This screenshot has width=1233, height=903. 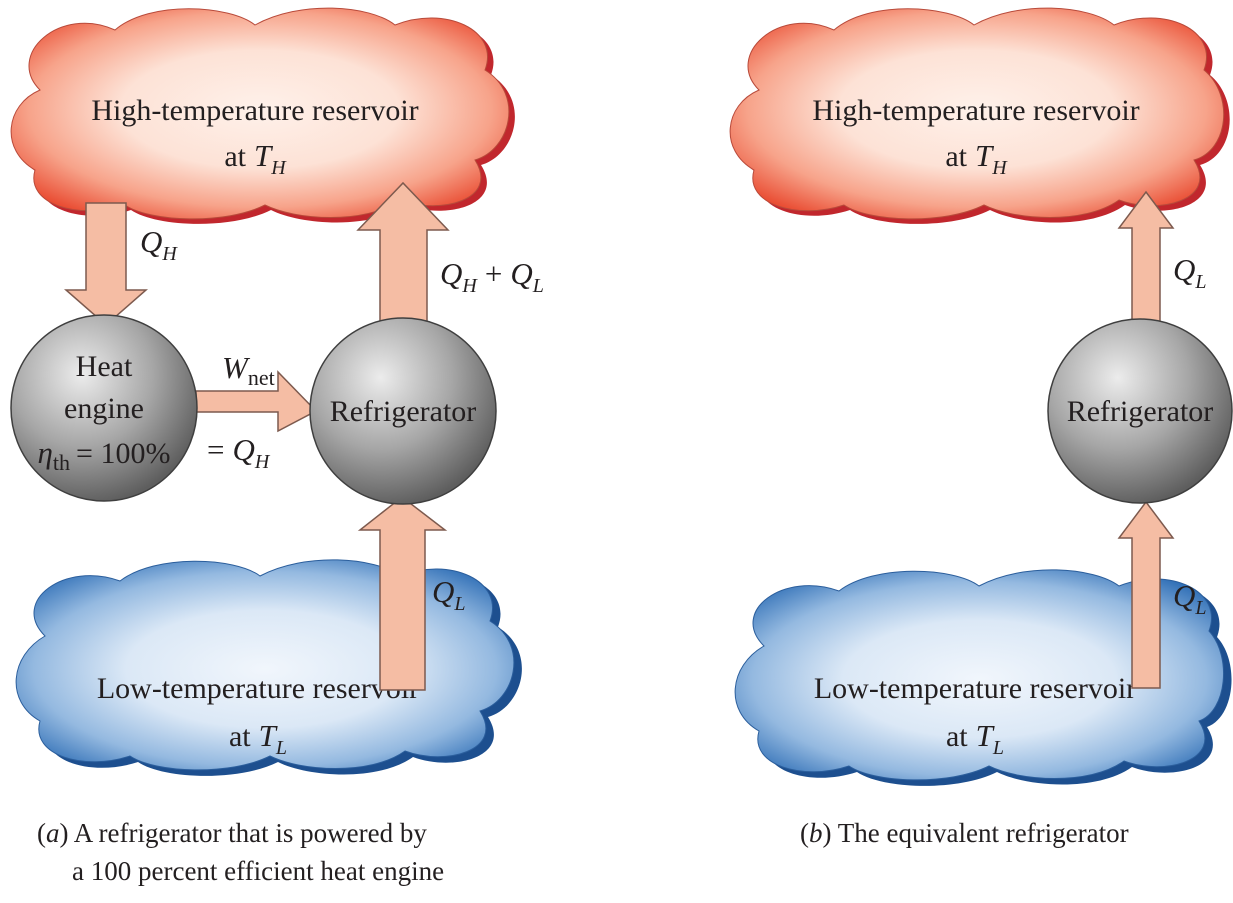 What do you see at coordinates (975, 110) in the screenshot?
I see `hot-reservoir-label-b: High-temperature reservoir` at bounding box center [975, 110].